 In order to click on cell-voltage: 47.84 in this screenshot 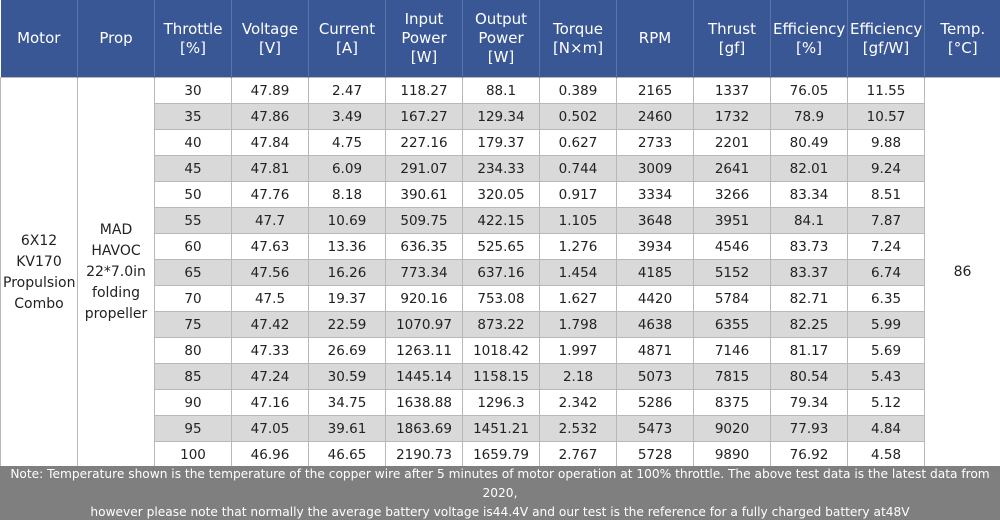, I will do `click(270, 143)`.